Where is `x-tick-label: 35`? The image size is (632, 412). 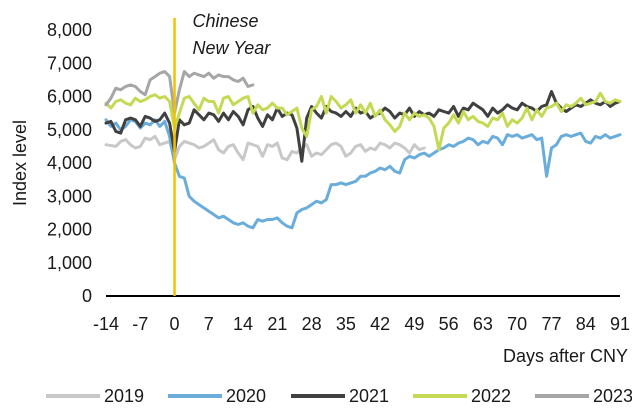
x-tick-label: 35 is located at coordinates (346, 324).